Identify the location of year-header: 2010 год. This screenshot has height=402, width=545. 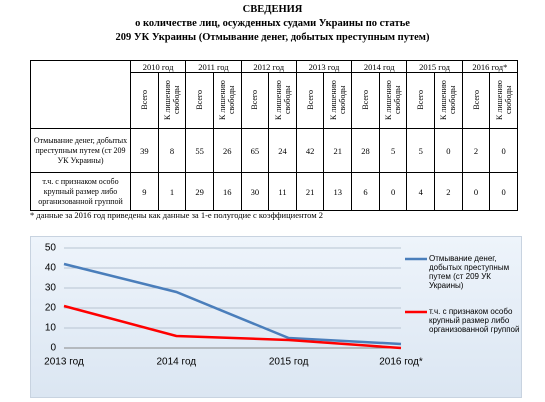
(158, 66).